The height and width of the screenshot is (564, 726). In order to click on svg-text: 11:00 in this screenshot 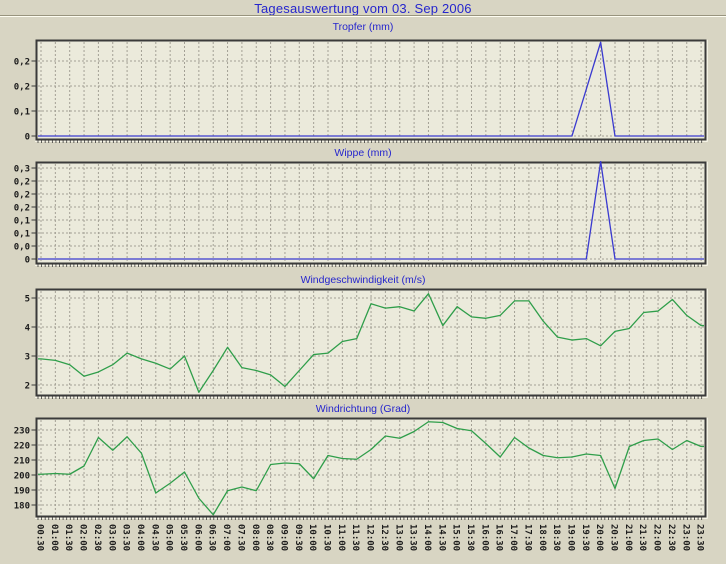, I will do `click(341, 537)`.